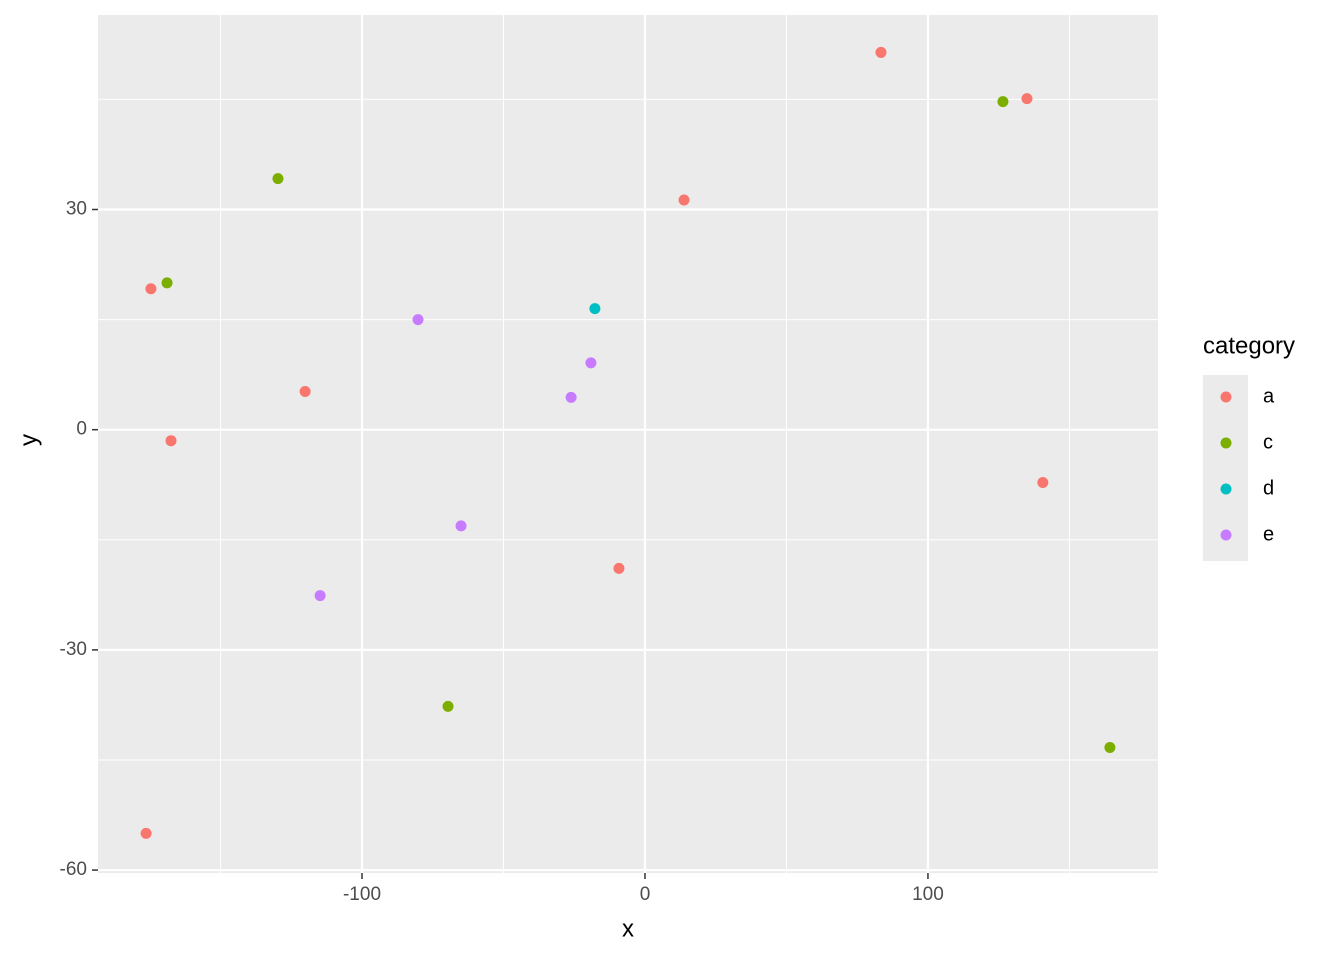 This screenshot has width=1344, height=965. Describe the element at coordinates (73, 869) in the screenshot. I see `y-tick-label: -60` at that location.